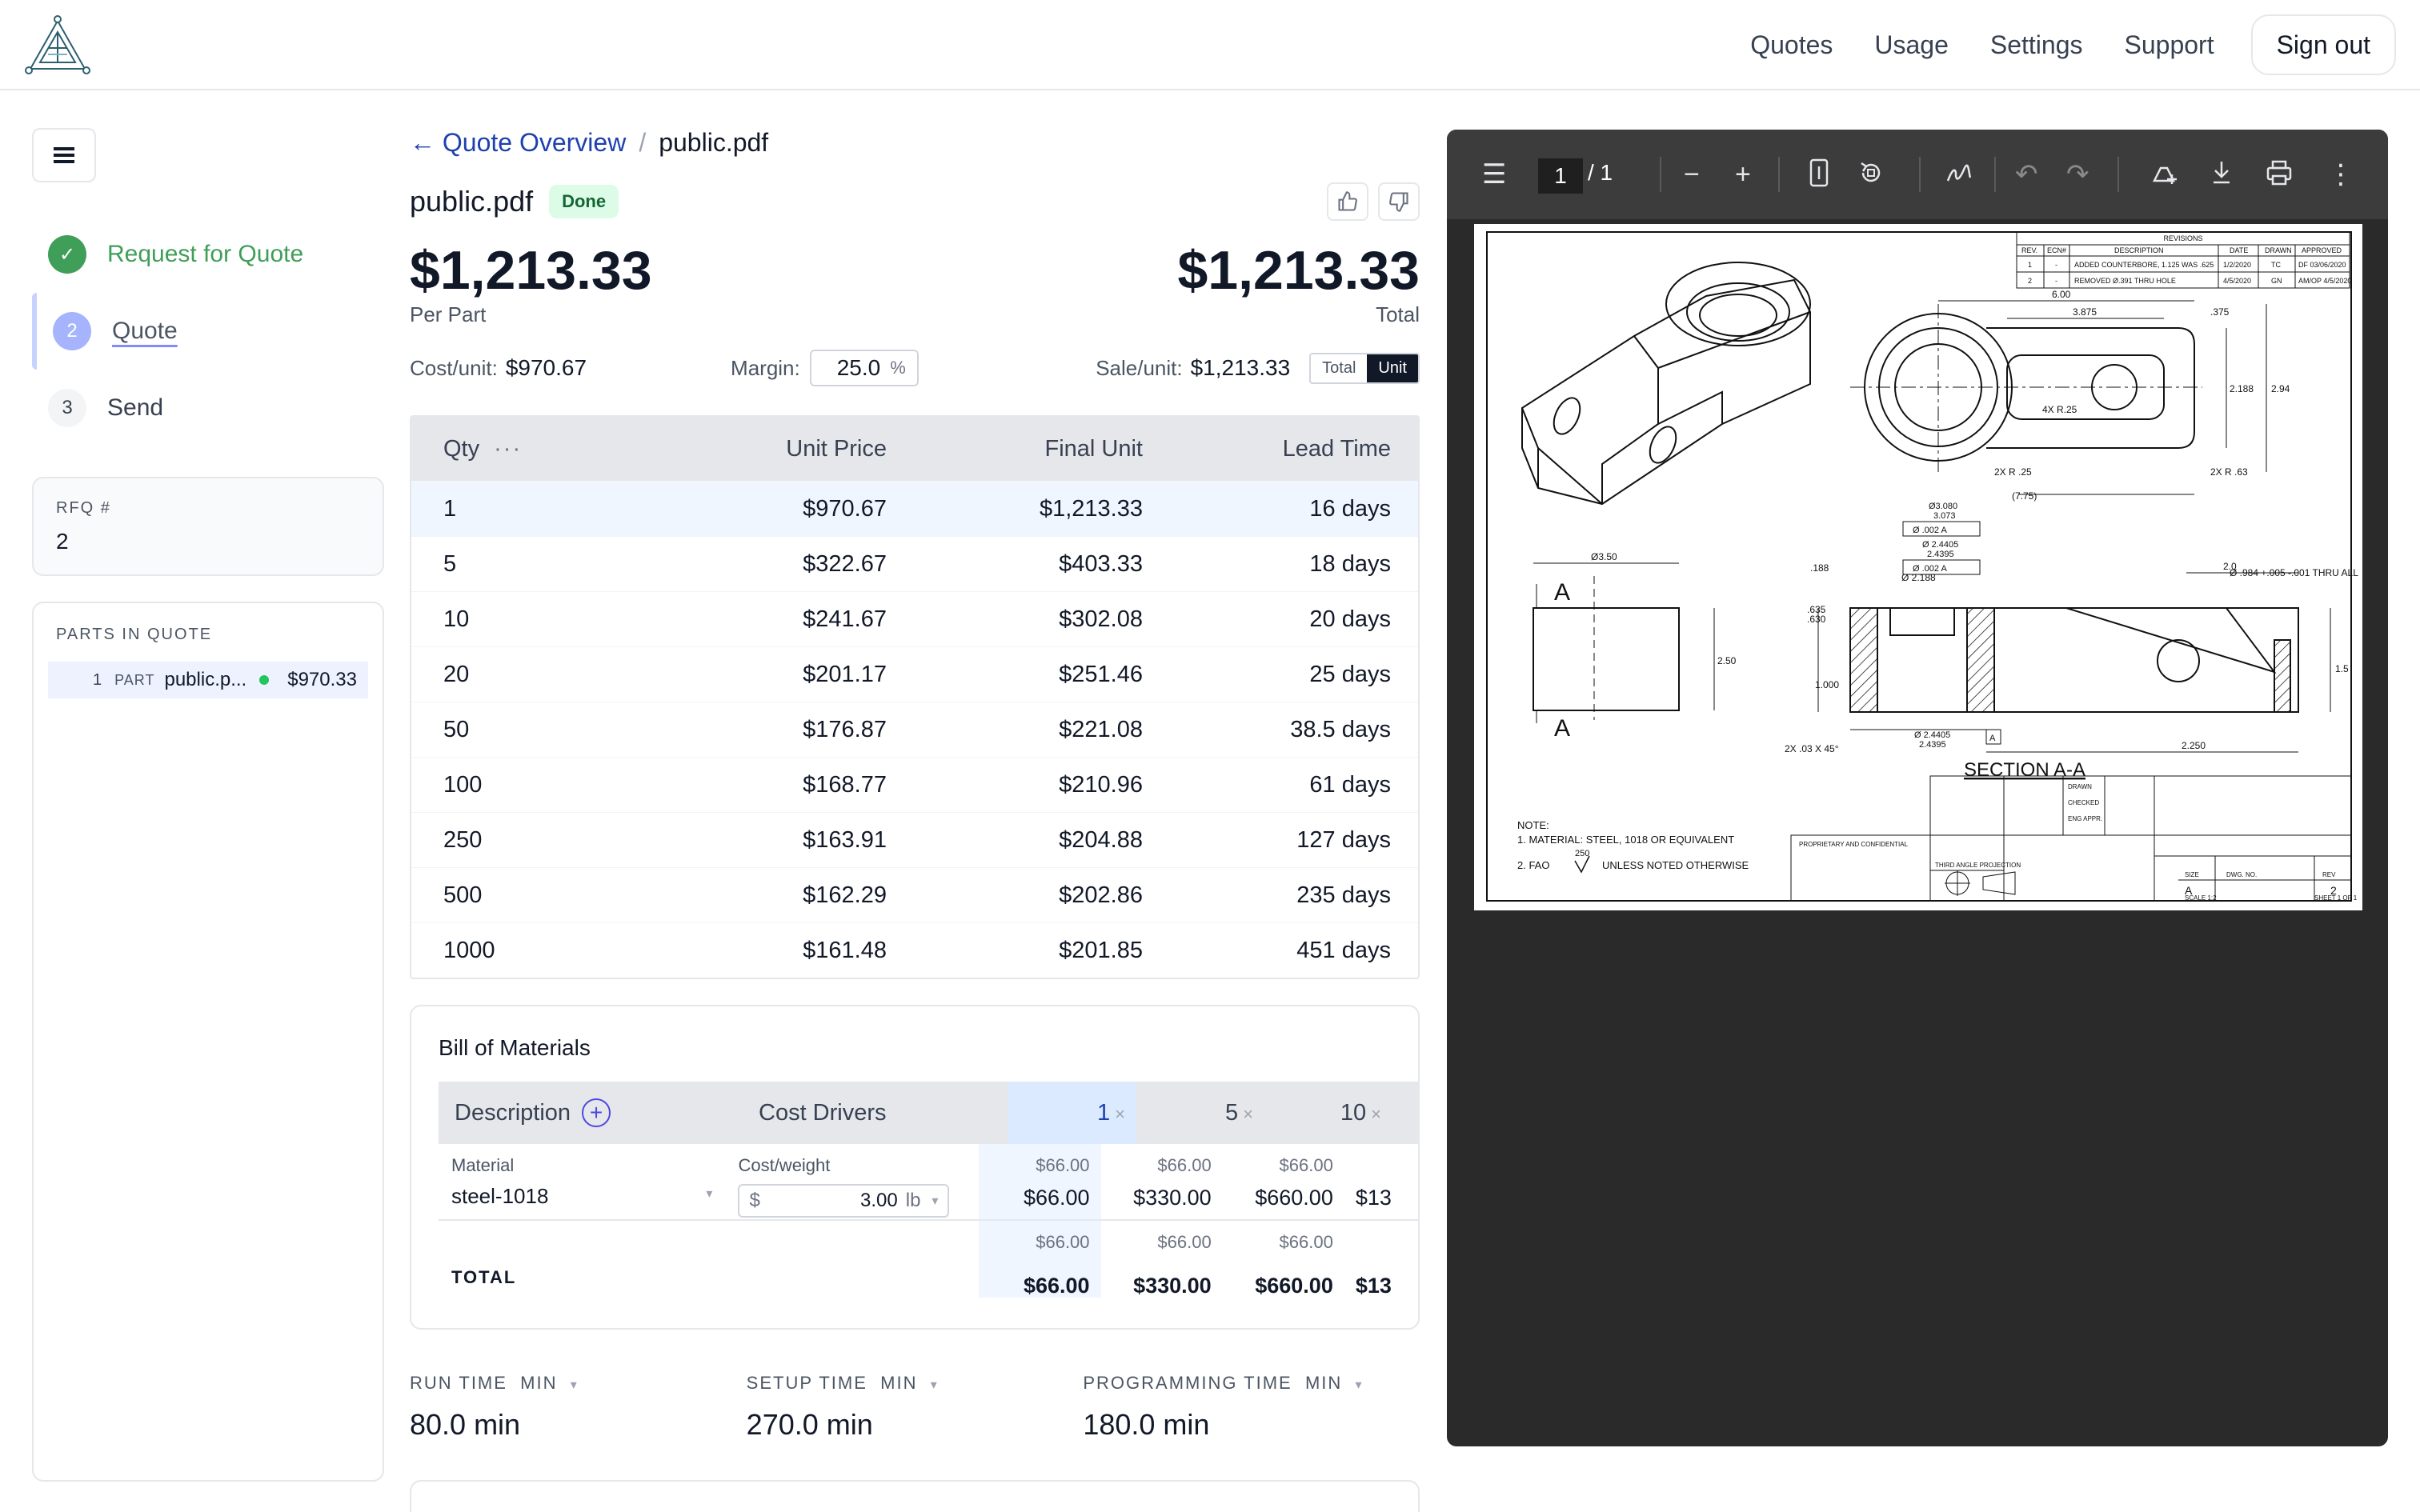  I want to click on breadcrumb-current: public.pdf, so click(714, 142).